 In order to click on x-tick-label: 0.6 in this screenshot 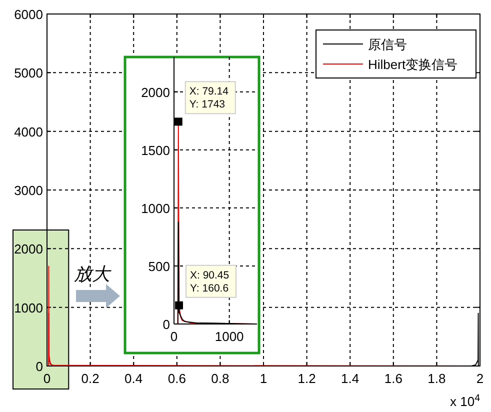, I will do `click(177, 378)`.